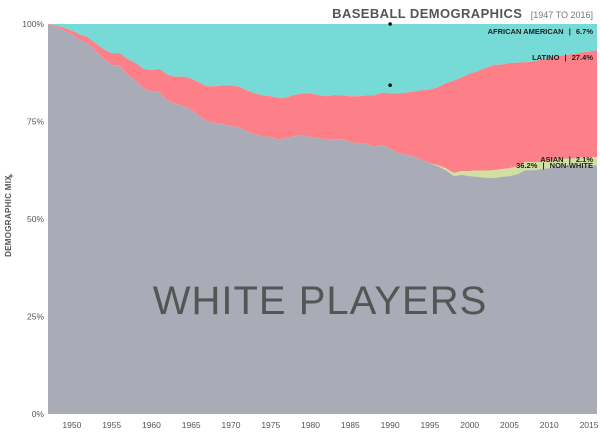  What do you see at coordinates (310, 425) in the screenshot?
I see `x-tick-label: 1980` at bounding box center [310, 425].